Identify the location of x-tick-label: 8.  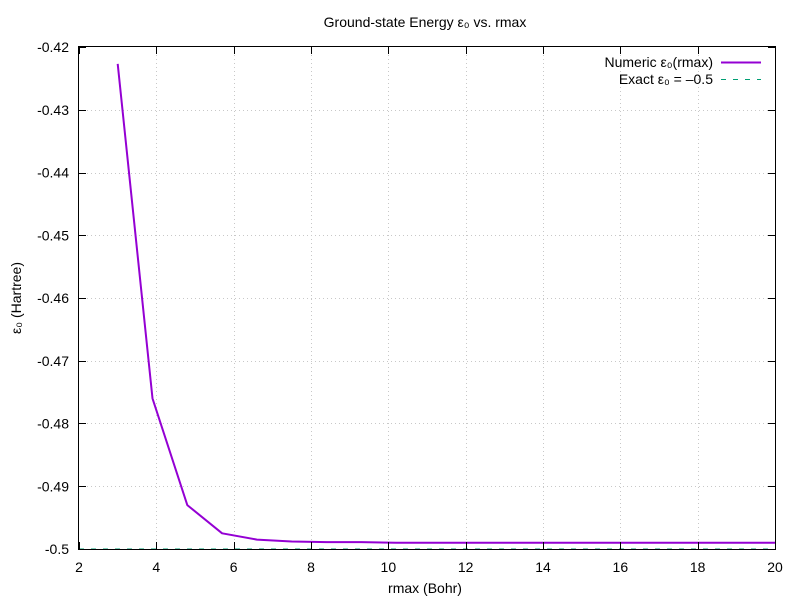
(311, 567).